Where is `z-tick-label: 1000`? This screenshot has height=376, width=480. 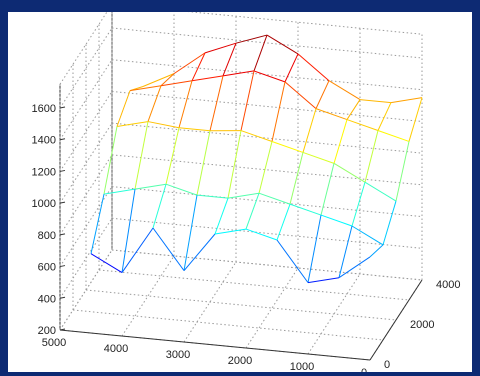
z-tick-label: 1000 is located at coordinates (44, 204).